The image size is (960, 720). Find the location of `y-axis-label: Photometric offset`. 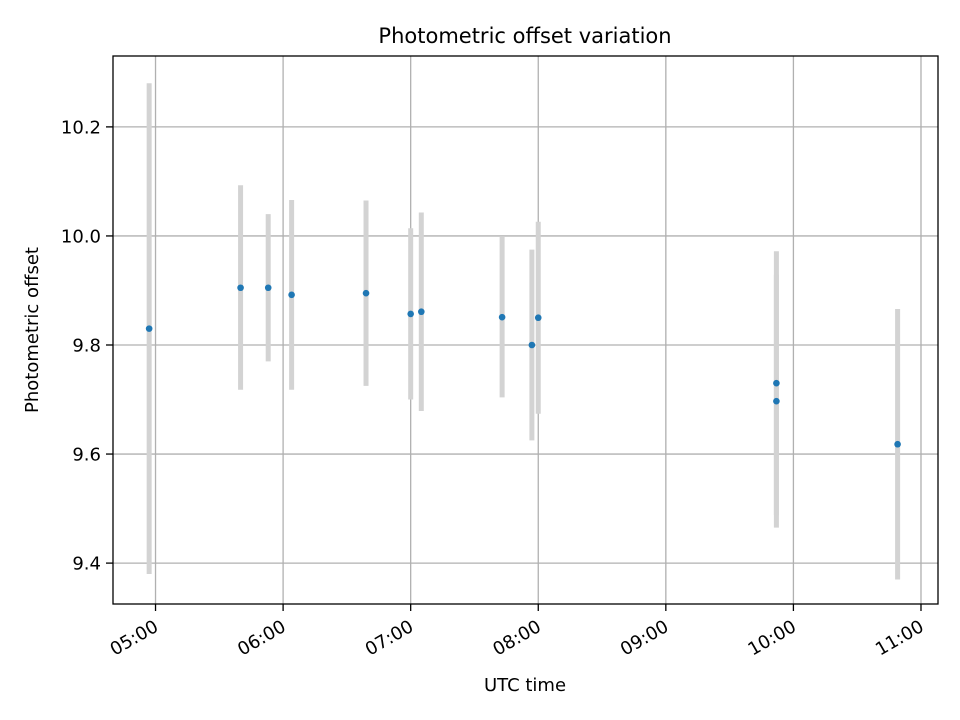

y-axis-label: Photometric offset is located at coordinates (32, 330).